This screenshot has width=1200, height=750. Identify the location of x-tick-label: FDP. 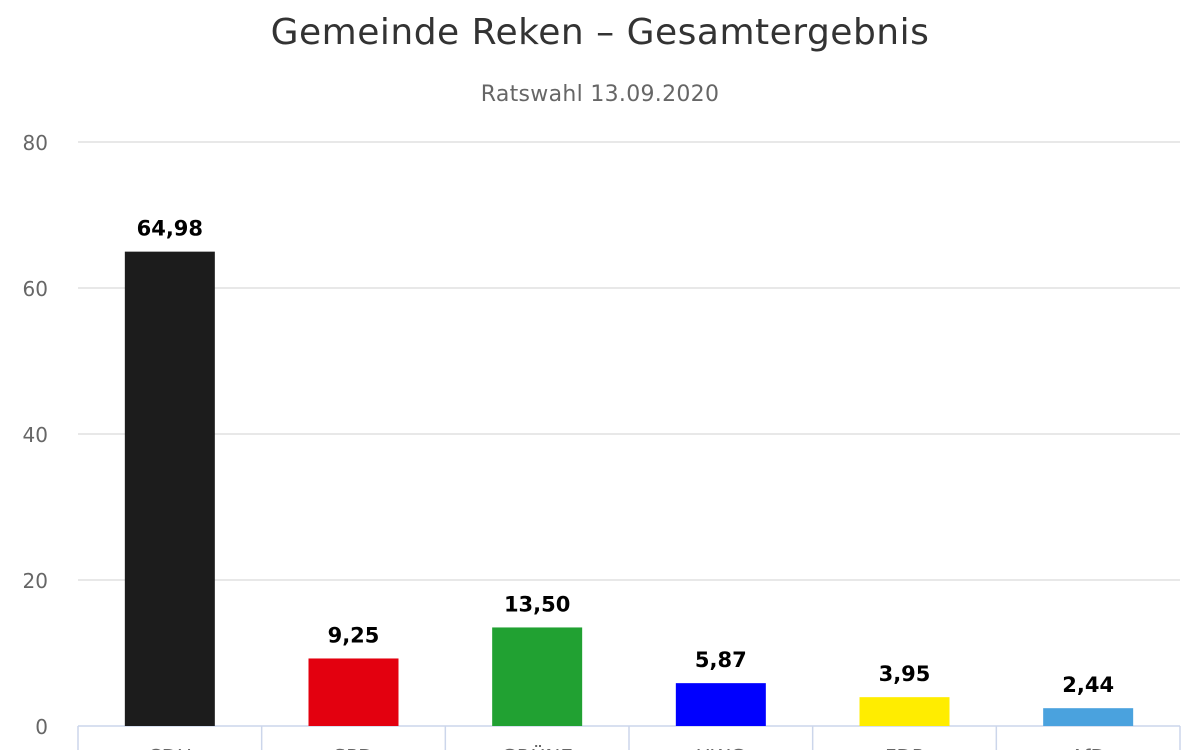
(904, 747).